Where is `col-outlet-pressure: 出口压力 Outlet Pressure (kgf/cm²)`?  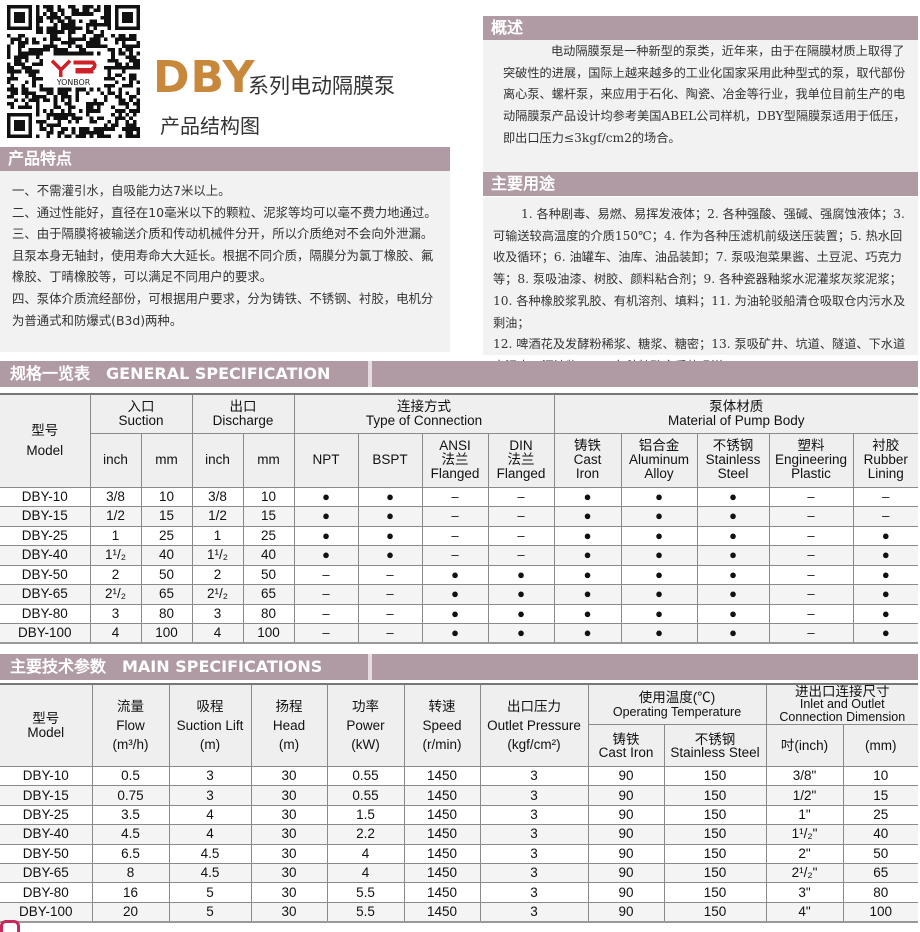
col-outlet-pressure: 出口压力 Outlet Pressure (kgf/cm²) is located at coordinates (534, 725).